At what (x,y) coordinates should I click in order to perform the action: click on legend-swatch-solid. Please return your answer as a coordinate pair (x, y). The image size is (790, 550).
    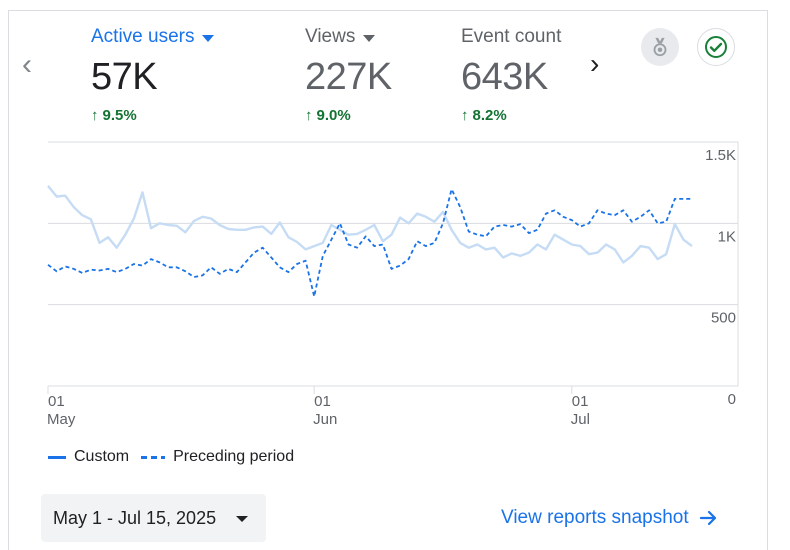
    Looking at the image, I should click on (57, 457).